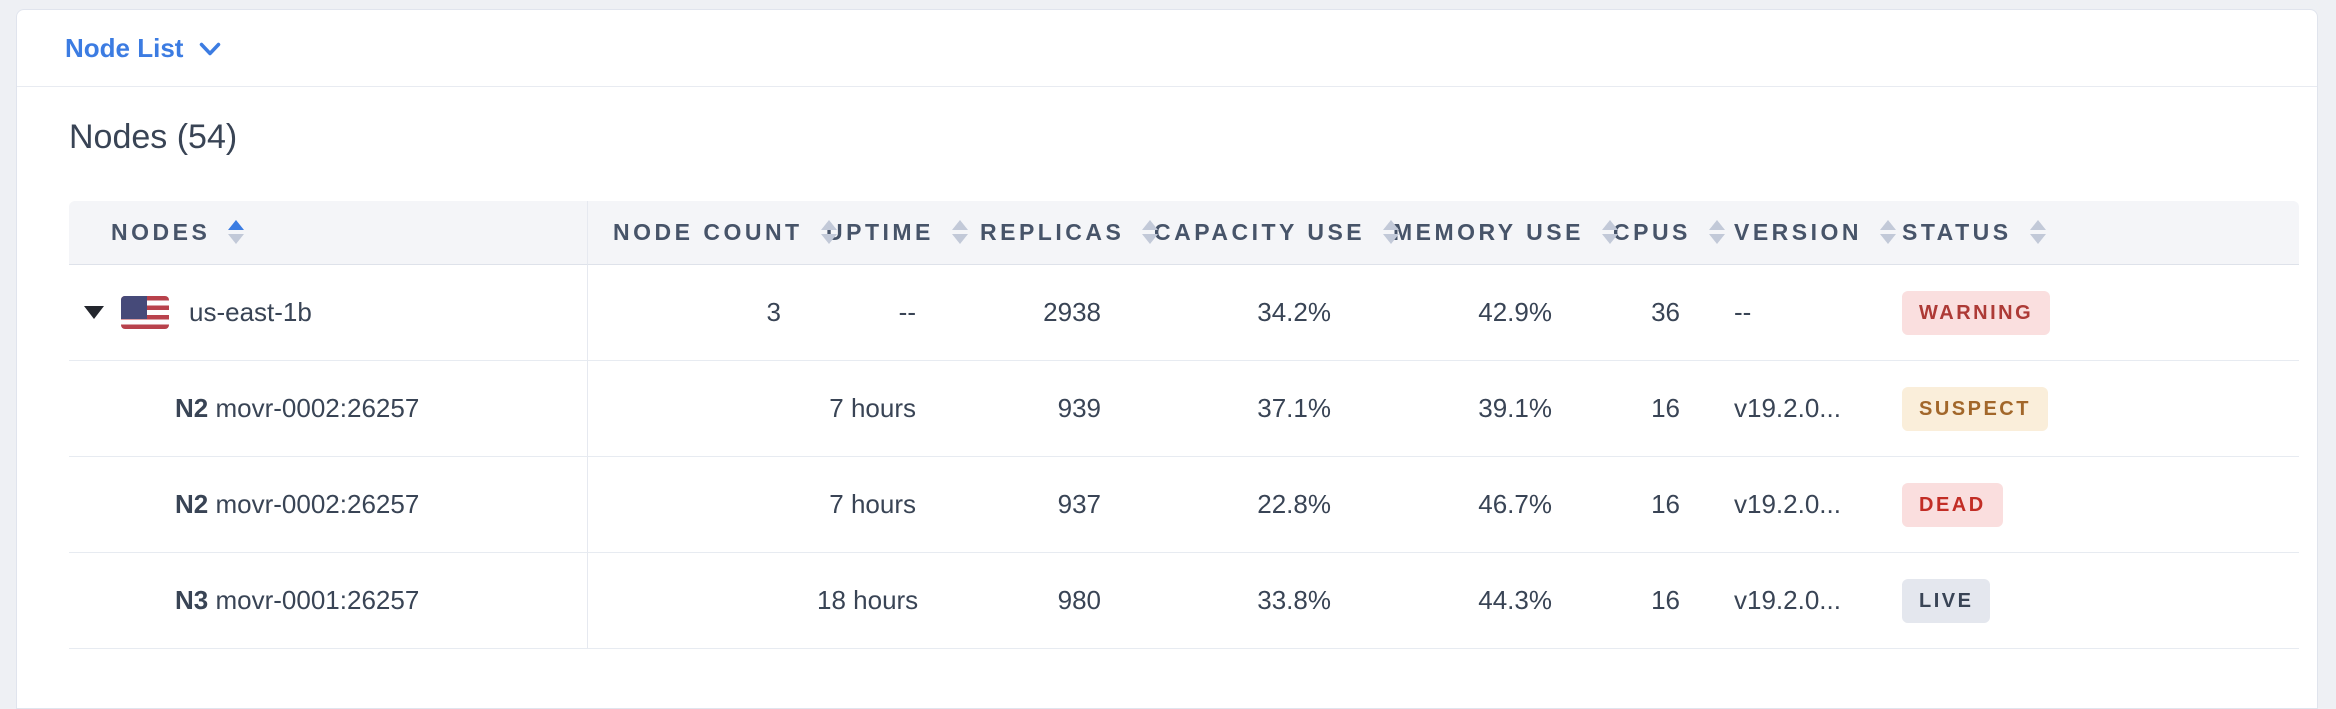  Describe the element at coordinates (702, 313) in the screenshot. I see `node-count-value: 3` at that location.